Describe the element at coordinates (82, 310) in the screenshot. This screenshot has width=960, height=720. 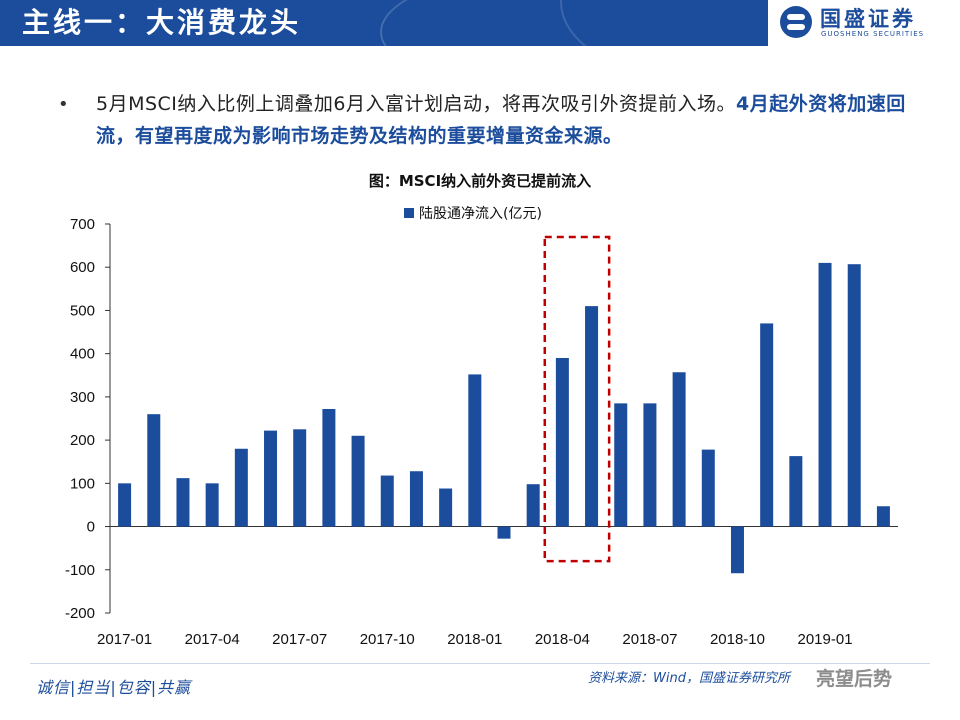
I see `y-tick-label: 500` at that location.